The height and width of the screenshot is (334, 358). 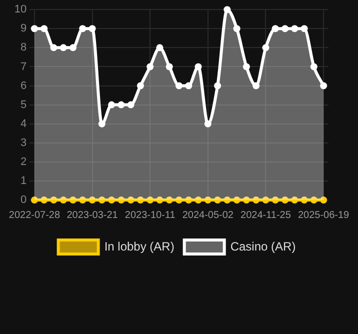 I want to click on x-tick-label: 2024-05-02, so click(x=208, y=215).